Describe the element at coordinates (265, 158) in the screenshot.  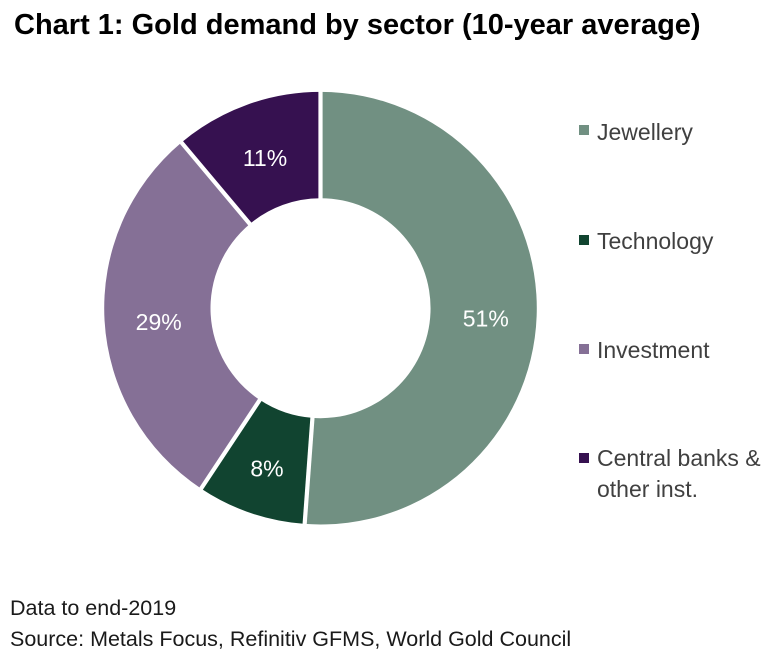
I see `svg-text: 11%` at that location.